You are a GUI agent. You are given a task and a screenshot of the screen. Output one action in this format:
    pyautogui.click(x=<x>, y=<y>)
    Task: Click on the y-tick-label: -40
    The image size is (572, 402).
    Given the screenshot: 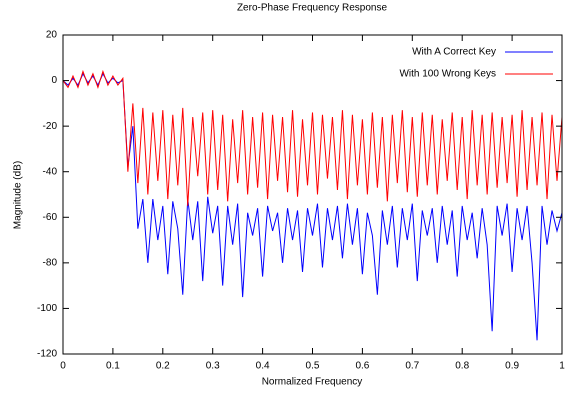 What is the action you would take?
    pyautogui.click(x=50, y=171)
    